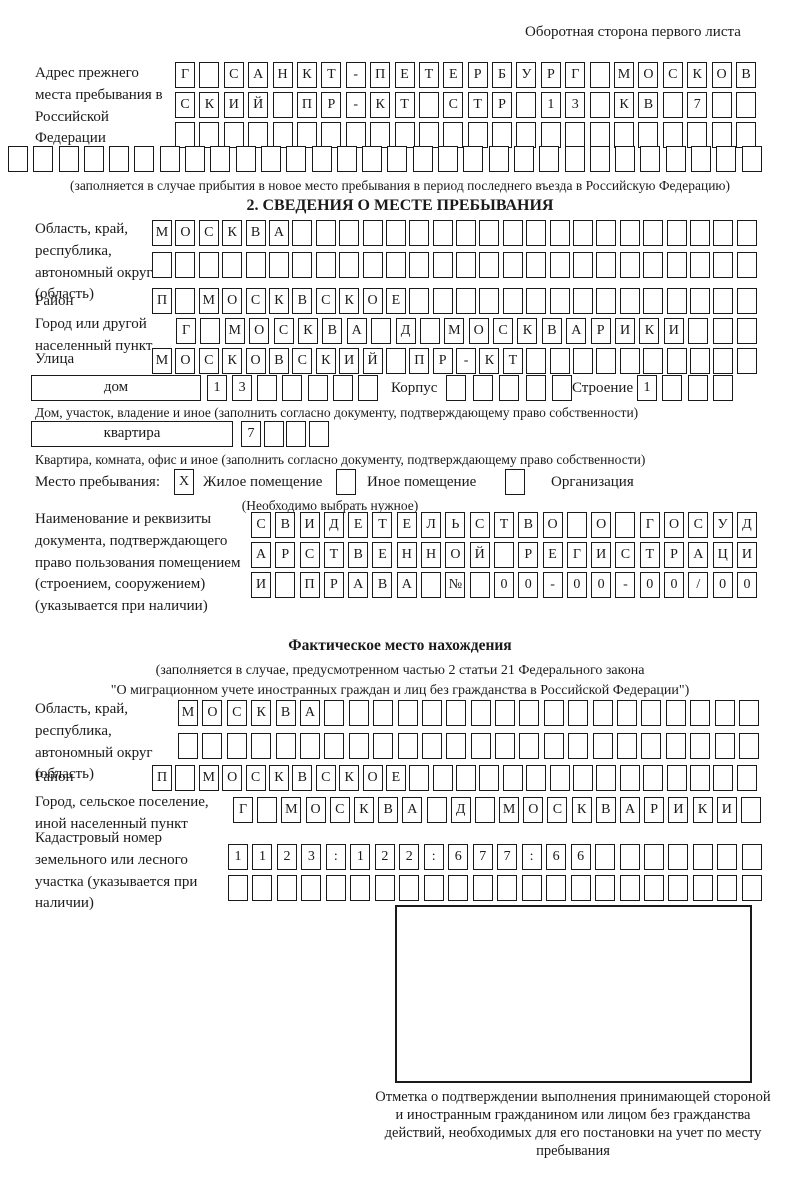 The width and height of the screenshot is (800, 1180). Describe the element at coordinates (405, 331) in the screenshot. I see `char-cell: Д` at that location.